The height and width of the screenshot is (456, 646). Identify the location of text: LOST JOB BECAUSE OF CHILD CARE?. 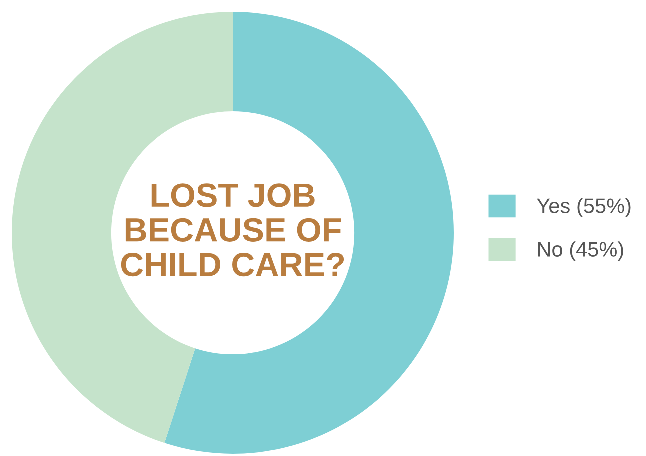
(232, 230).